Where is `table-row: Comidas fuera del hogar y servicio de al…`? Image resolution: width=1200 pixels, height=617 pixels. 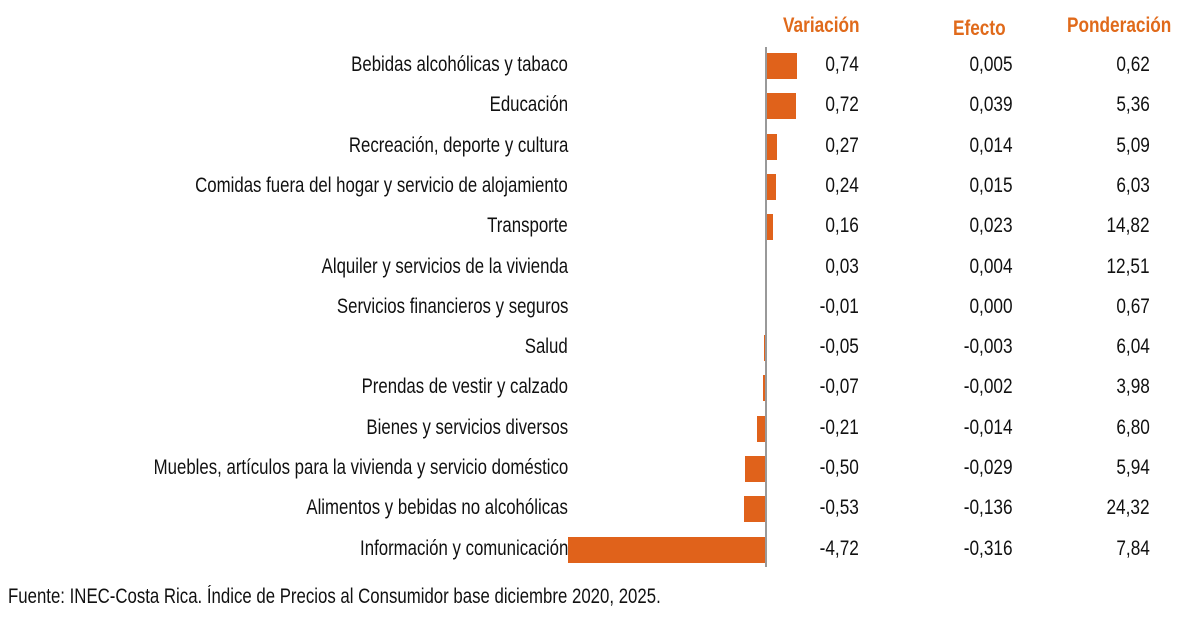
table-row: Comidas fuera del hogar y servicio de al… is located at coordinates (600, 186).